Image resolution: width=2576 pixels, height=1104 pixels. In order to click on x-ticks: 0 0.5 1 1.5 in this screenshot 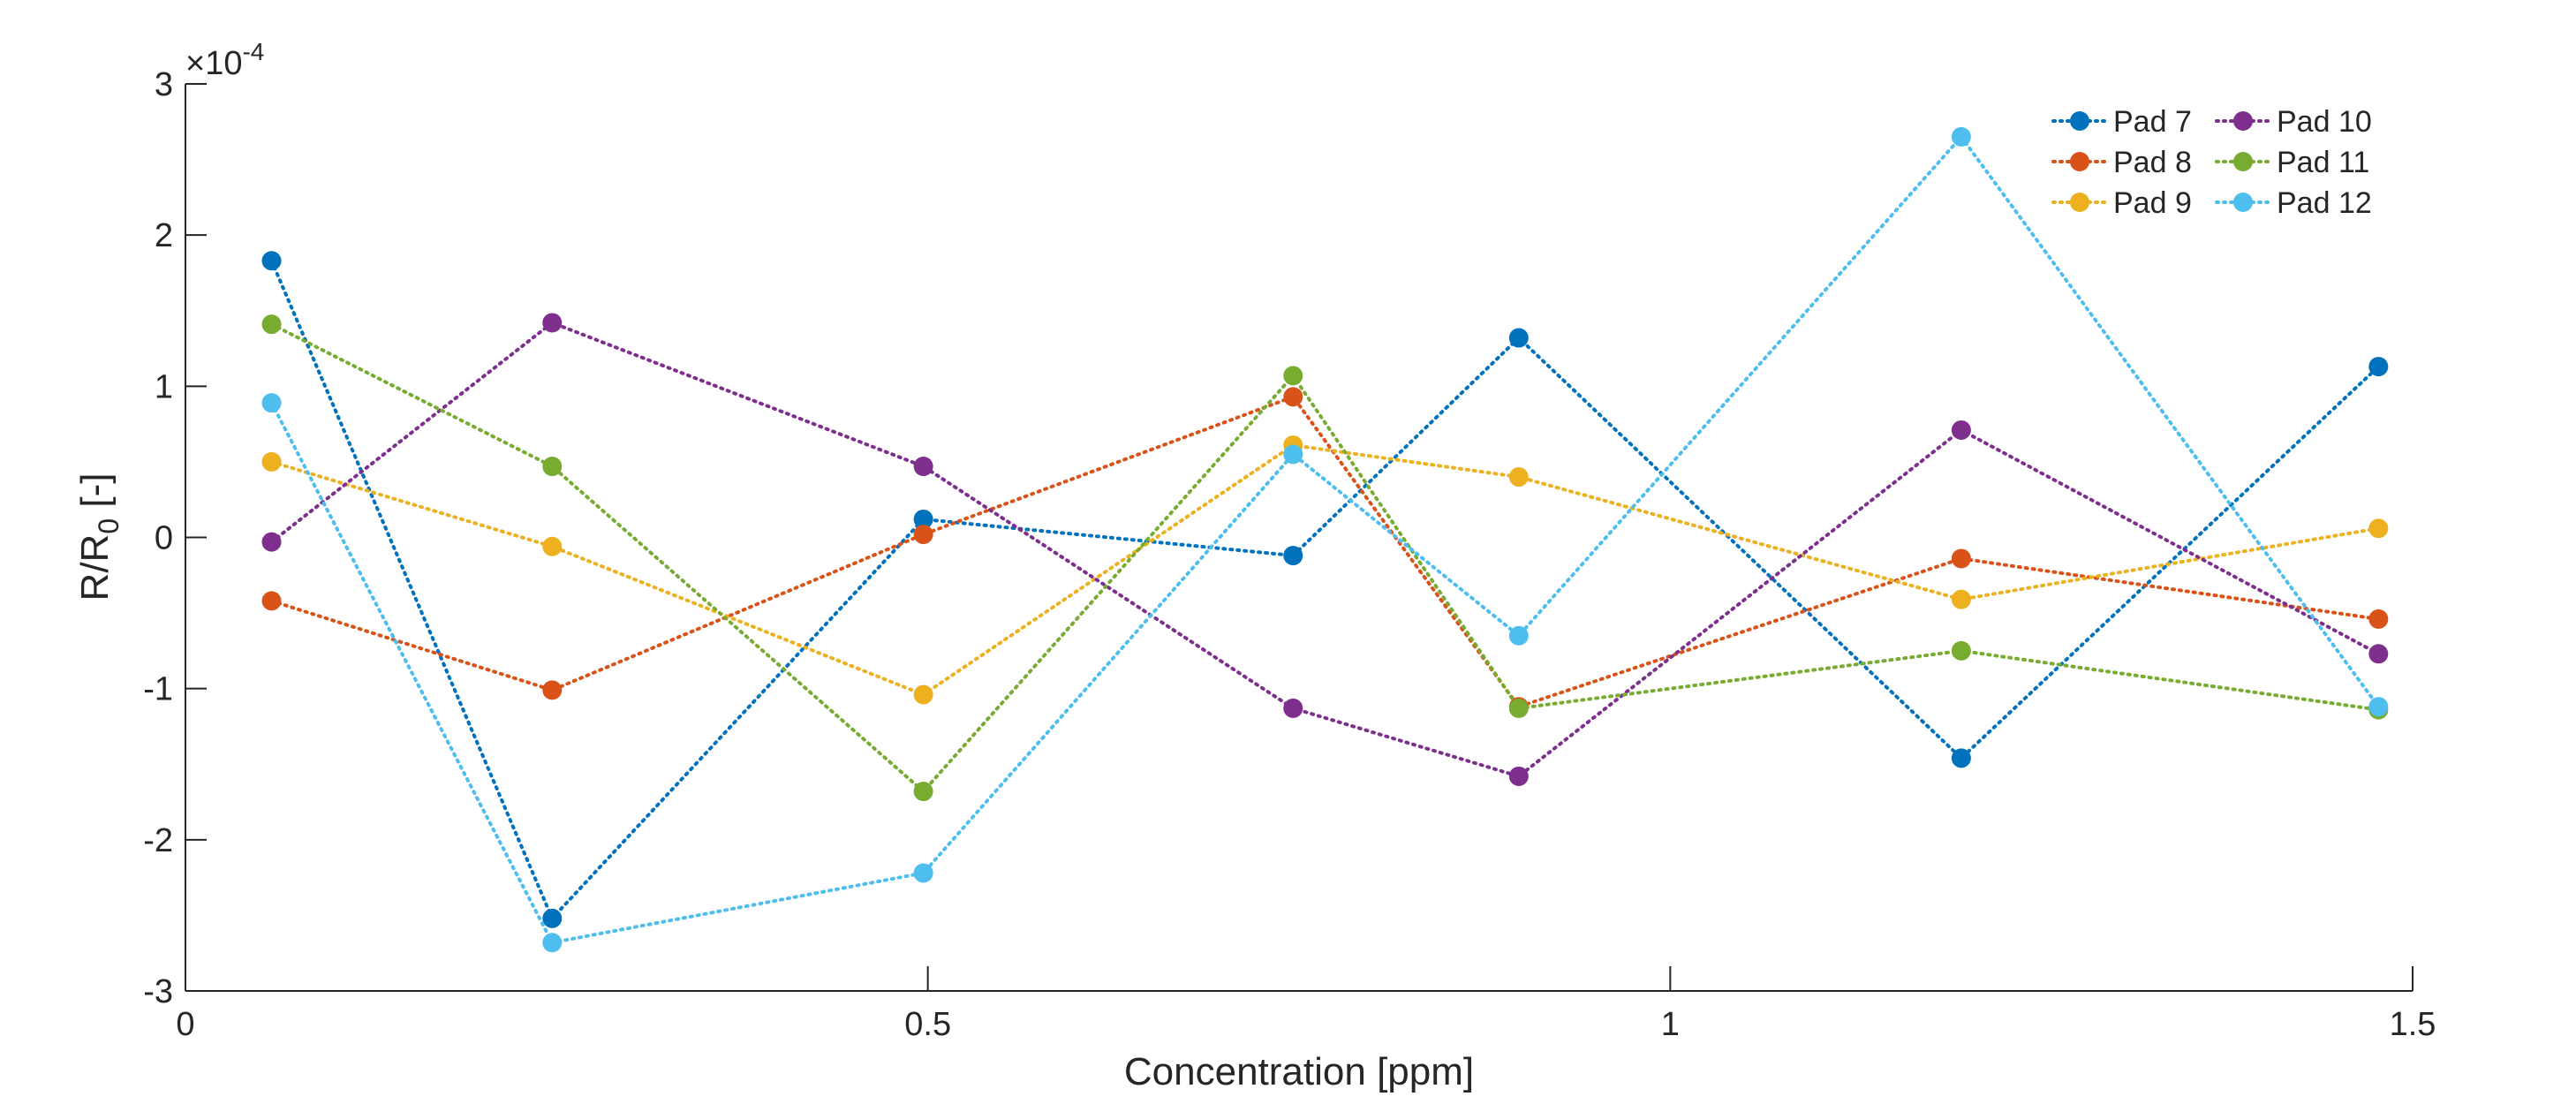, I will do `click(1306, 1005)`.